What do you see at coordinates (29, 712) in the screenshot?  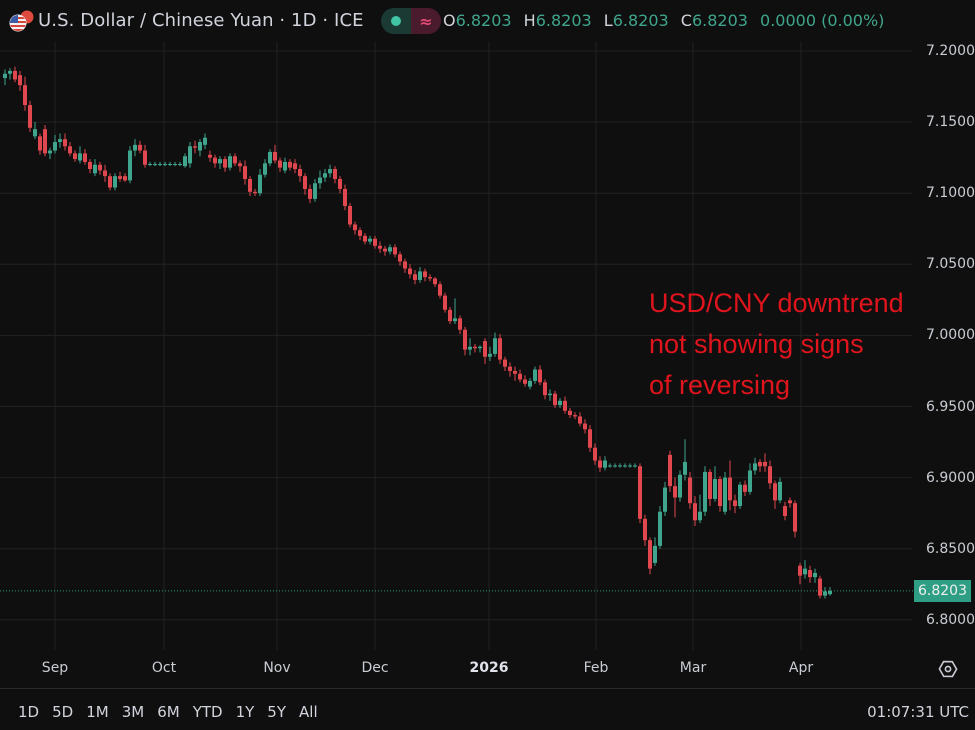 I see `range-button-1d: 1D` at bounding box center [29, 712].